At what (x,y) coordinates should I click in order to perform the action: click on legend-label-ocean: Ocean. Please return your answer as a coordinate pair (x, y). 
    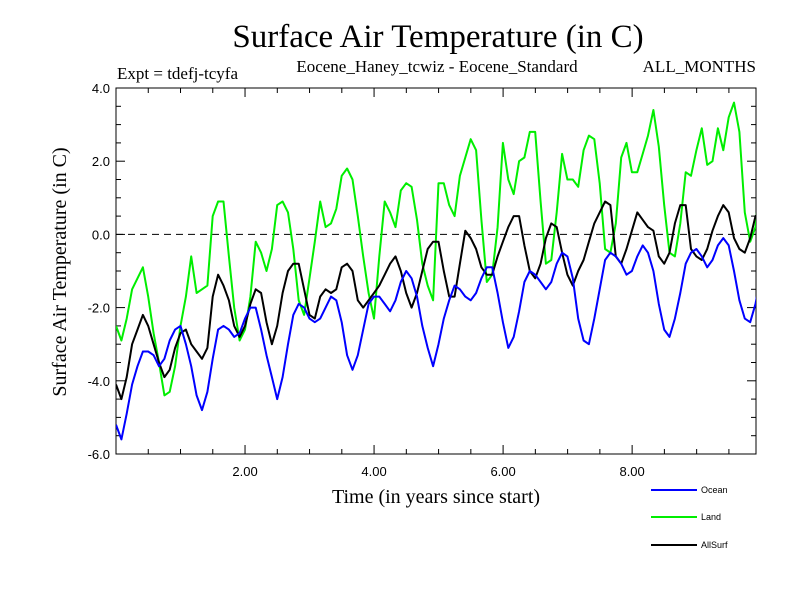
    Looking at the image, I should click on (714, 490).